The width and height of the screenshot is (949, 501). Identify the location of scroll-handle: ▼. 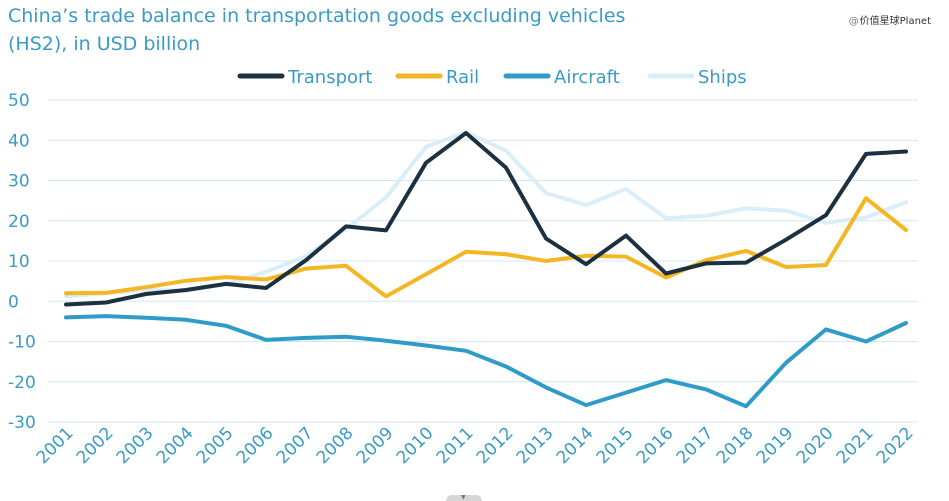
(464, 497).